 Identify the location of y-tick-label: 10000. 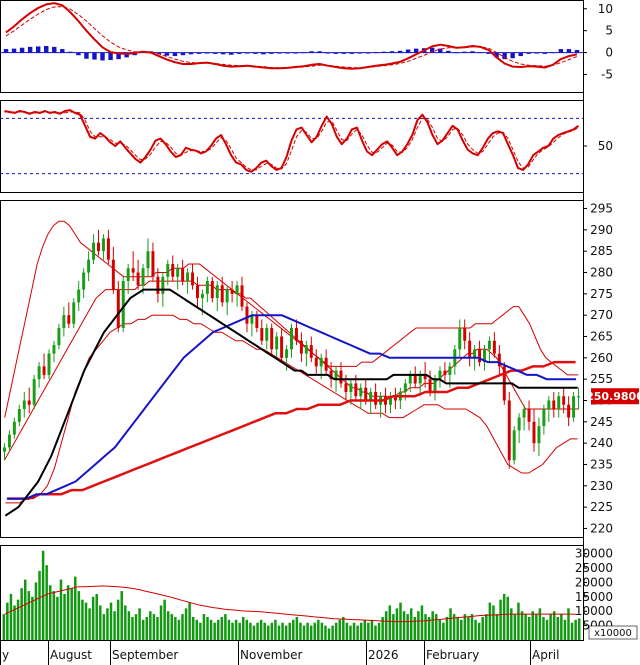
(594, 611).